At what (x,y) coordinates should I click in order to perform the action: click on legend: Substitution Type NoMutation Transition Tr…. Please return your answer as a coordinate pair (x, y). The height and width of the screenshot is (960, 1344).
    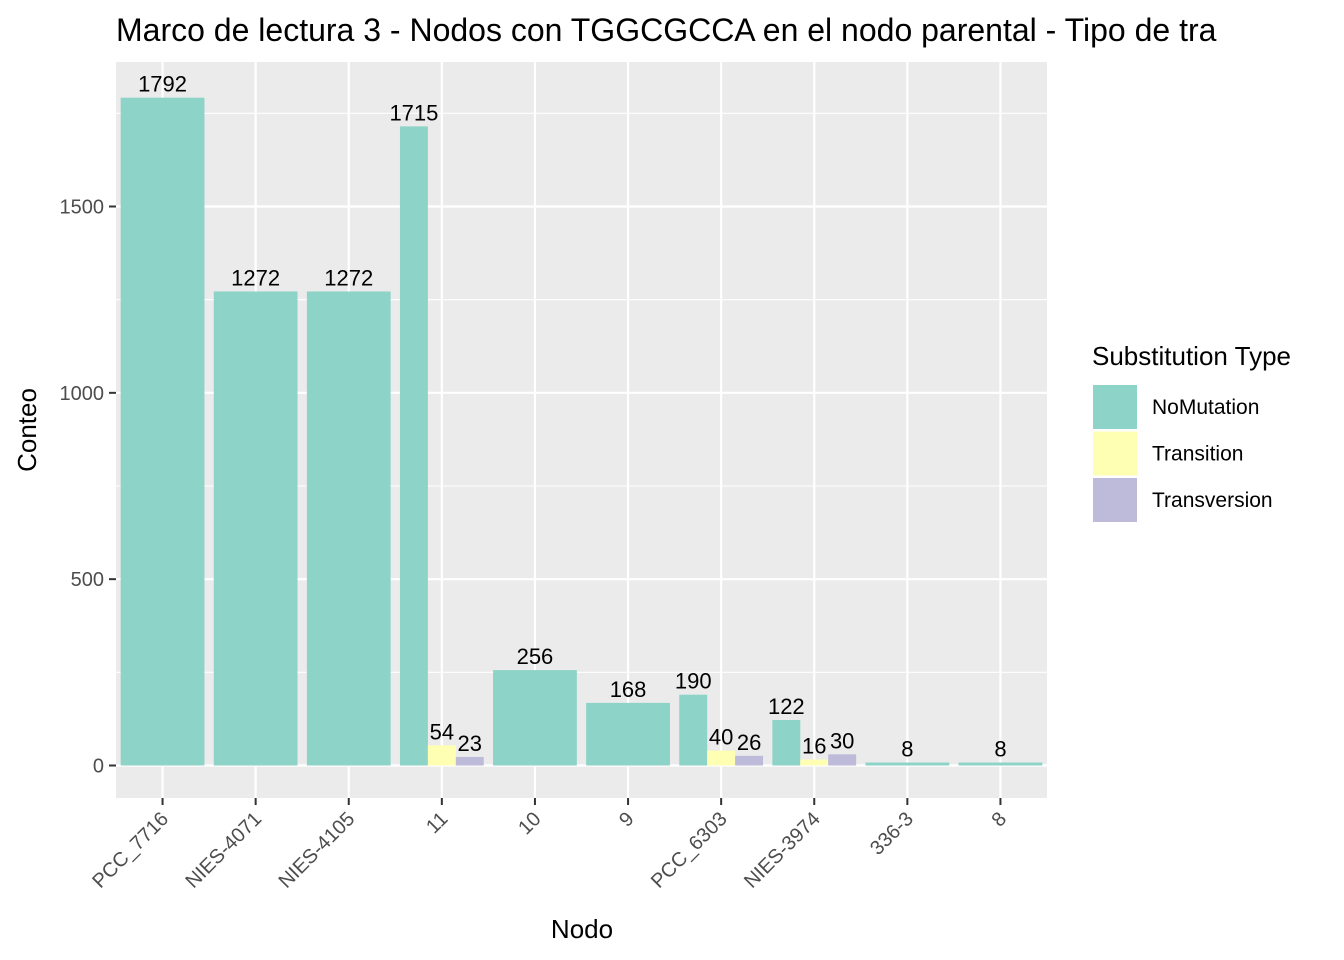
    Looking at the image, I should click on (1191, 431).